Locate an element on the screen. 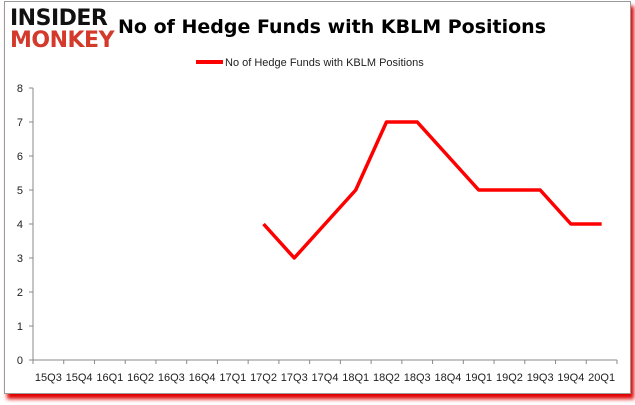 The width and height of the screenshot is (635, 405). x-tick-label: 19Q3 is located at coordinates (540, 378).